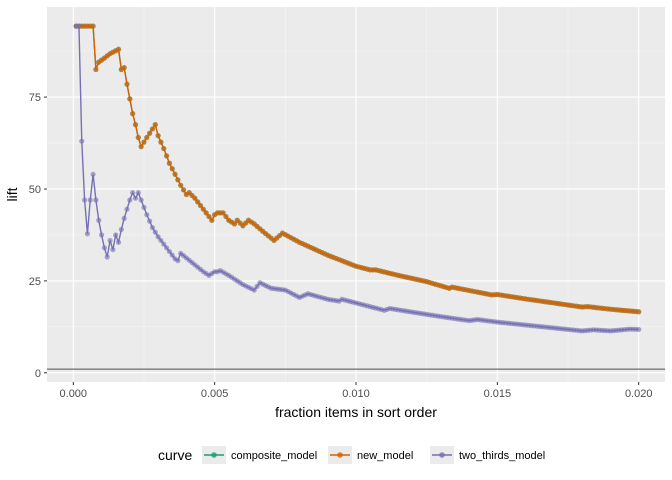 The width and height of the screenshot is (672, 480). What do you see at coordinates (38, 236) in the screenshot?
I see `y-axis-ticks: 0 25 50 75` at bounding box center [38, 236].